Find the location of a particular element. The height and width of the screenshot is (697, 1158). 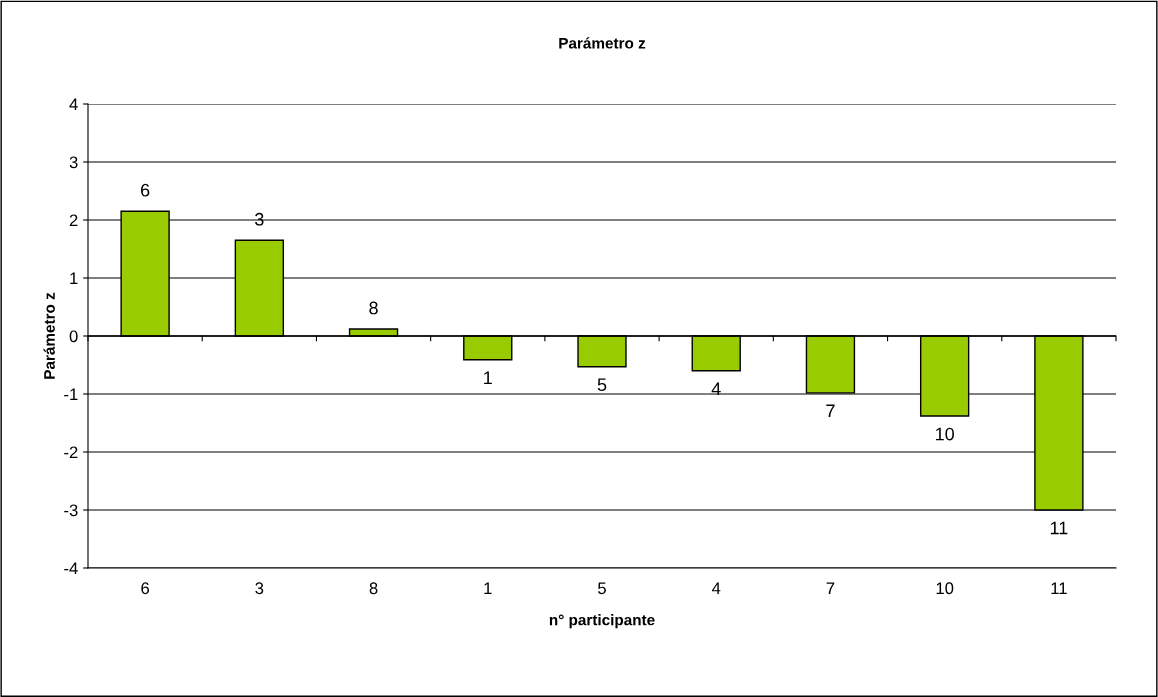

annotation: 4 is located at coordinates (716, 388).